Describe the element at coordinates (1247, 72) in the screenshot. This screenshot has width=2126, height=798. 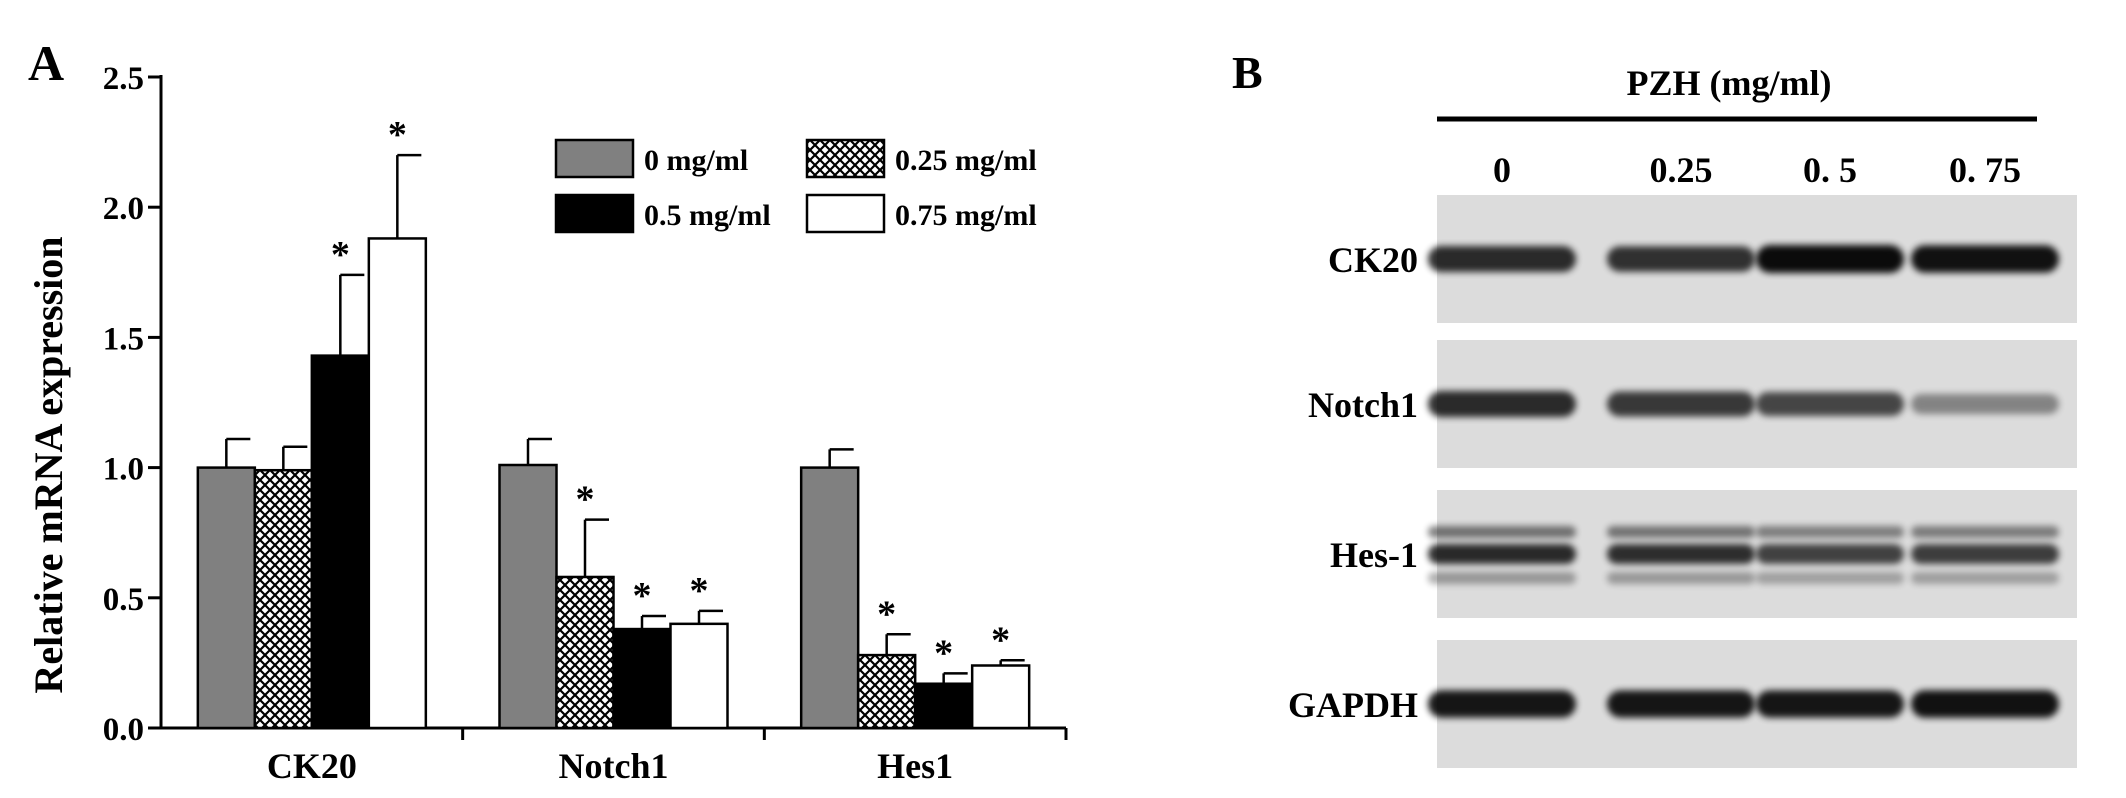
I see `panel-b-label: B` at that location.